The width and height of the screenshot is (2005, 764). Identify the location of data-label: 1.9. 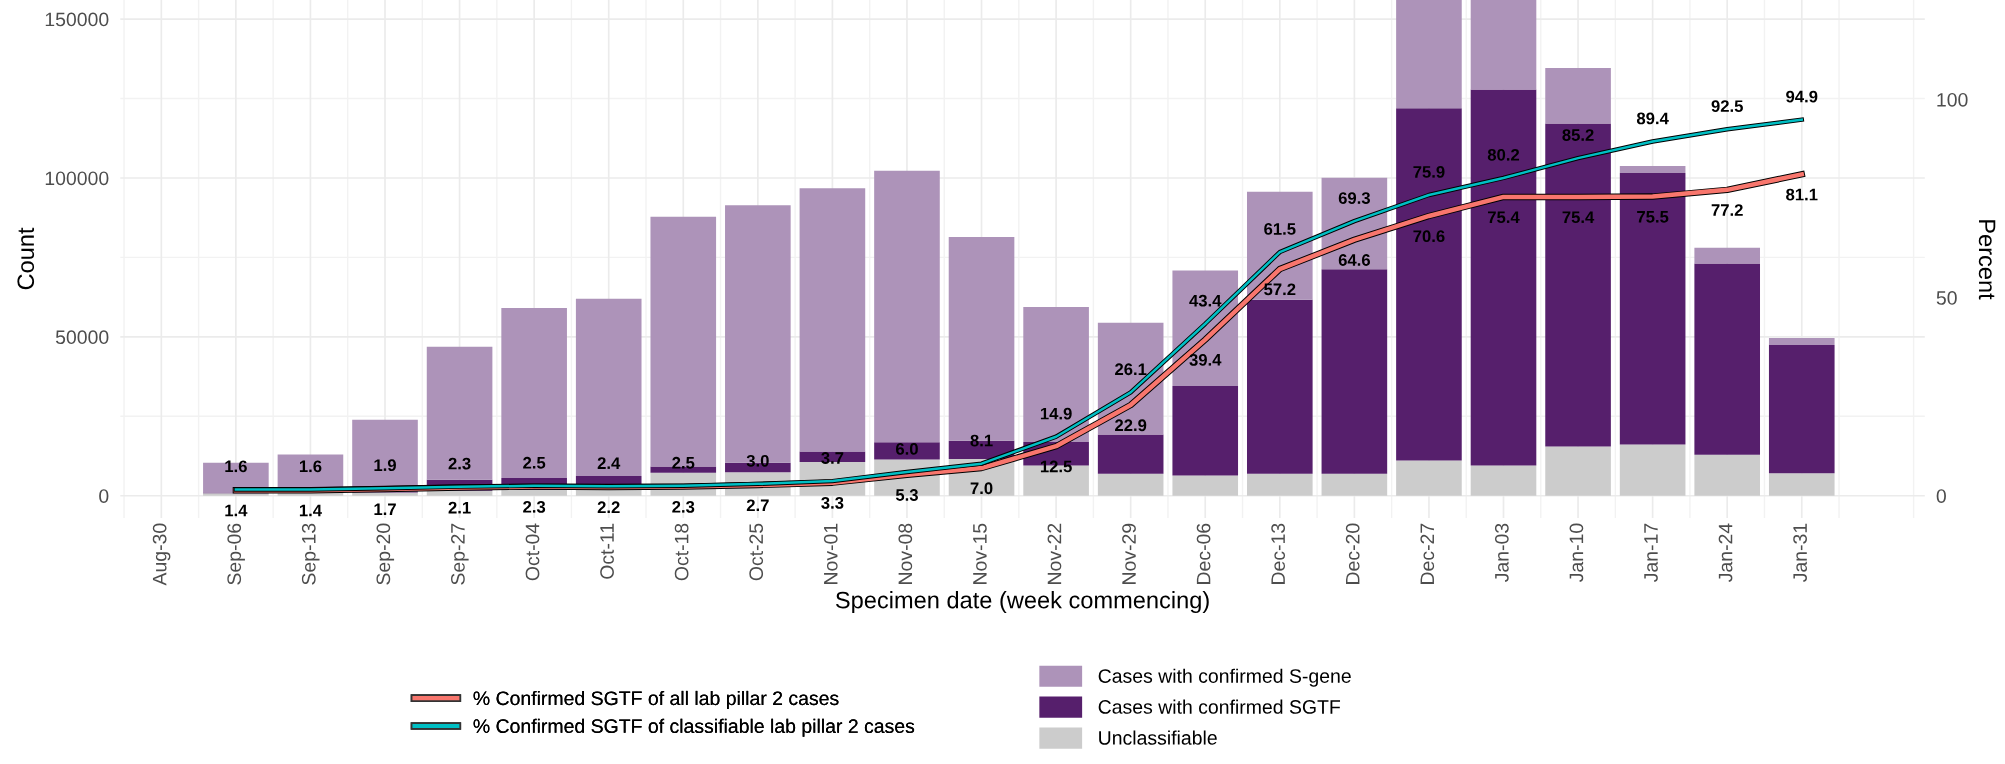
(385, 465).